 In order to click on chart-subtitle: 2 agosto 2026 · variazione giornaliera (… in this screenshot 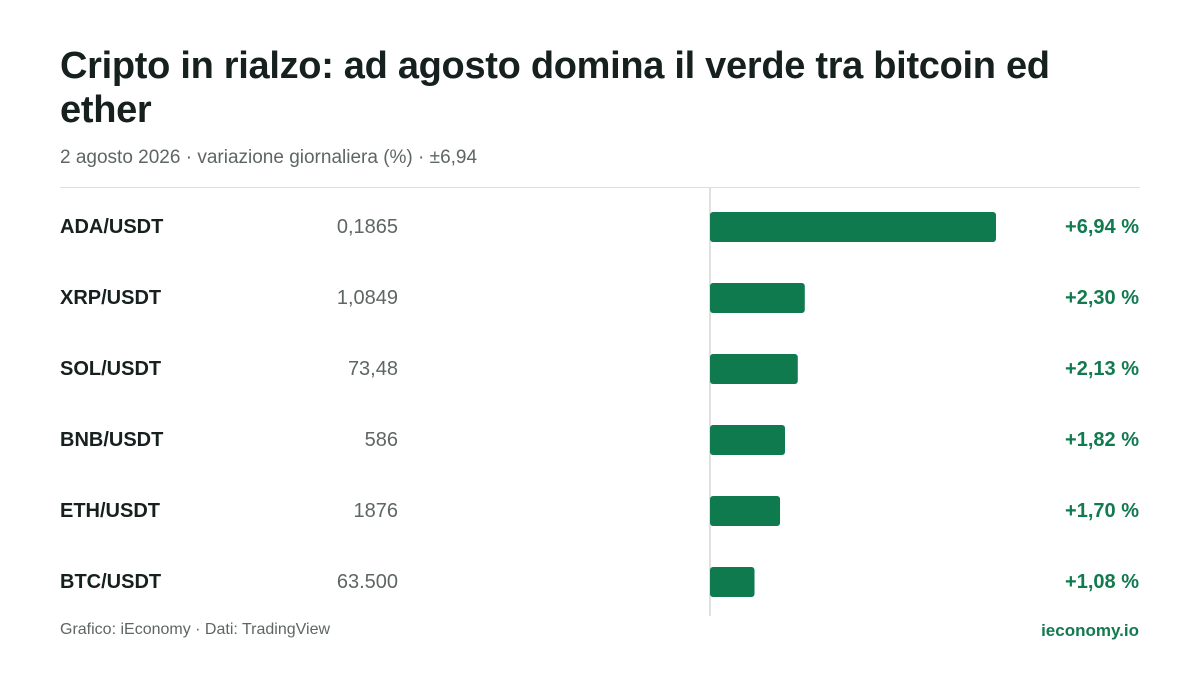, I will do `click(269, 157)`.